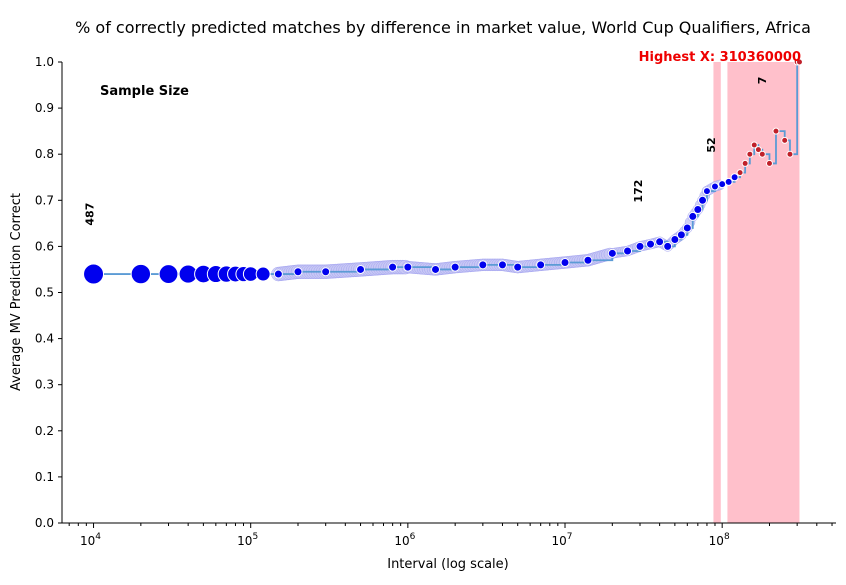 The width and height of the screenshot is (846, 585). Describe the element at coordinates (44, 108) in the screenshot. I see `y-tick-label: 0.9` at that location.